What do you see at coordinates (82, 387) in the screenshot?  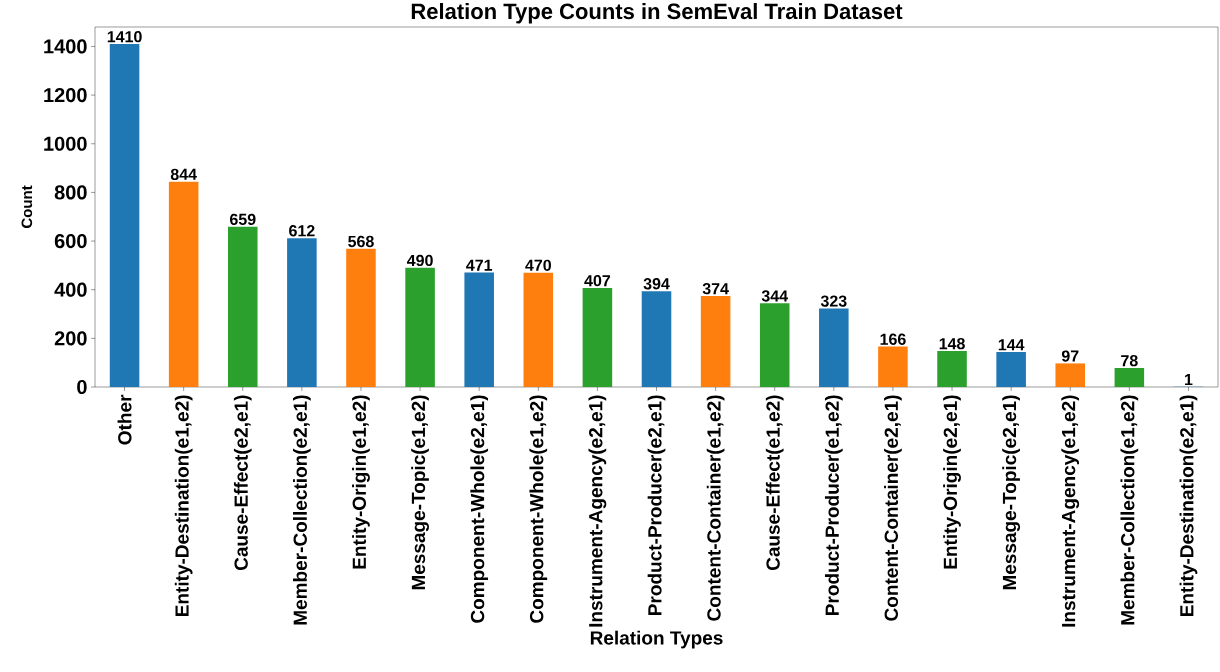 I see `y-tick-label: 0` at bounding box center [82, 387].